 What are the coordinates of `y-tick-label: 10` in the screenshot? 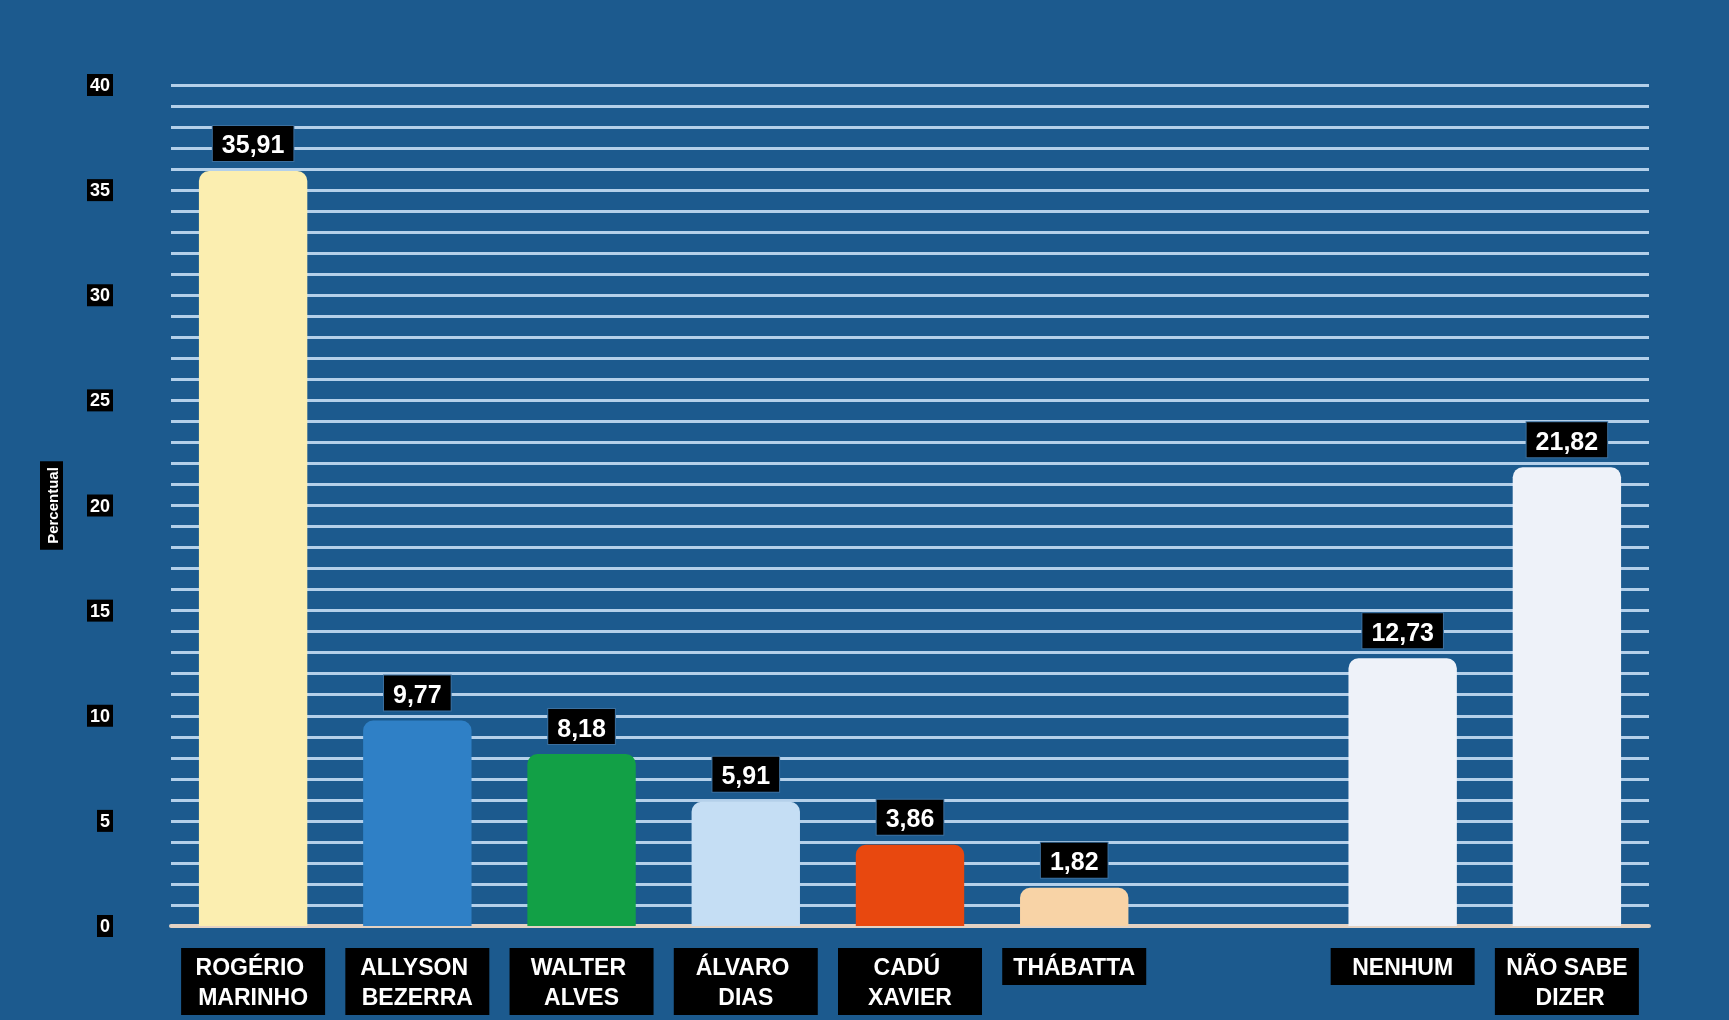 It's located at (99, 715).